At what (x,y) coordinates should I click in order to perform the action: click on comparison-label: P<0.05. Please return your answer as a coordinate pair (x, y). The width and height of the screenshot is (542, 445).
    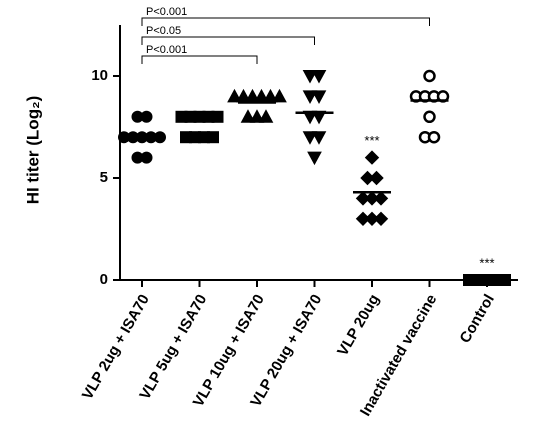
    Looking at the image, I should click on (163, 31).